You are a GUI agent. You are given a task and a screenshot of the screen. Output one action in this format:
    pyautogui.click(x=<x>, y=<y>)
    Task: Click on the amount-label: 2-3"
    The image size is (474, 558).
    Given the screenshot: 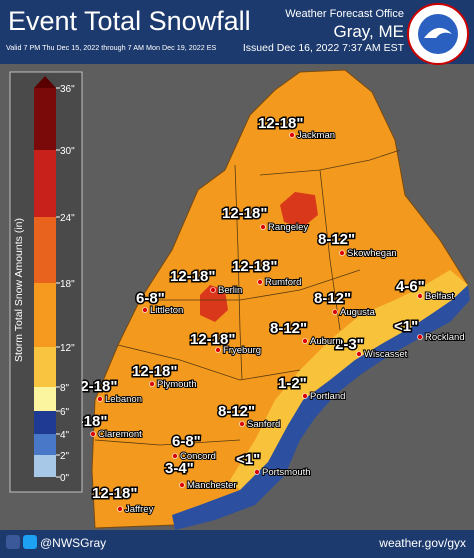 What is the action you would take?
    pyautogui.click(x=349, y=344)
    